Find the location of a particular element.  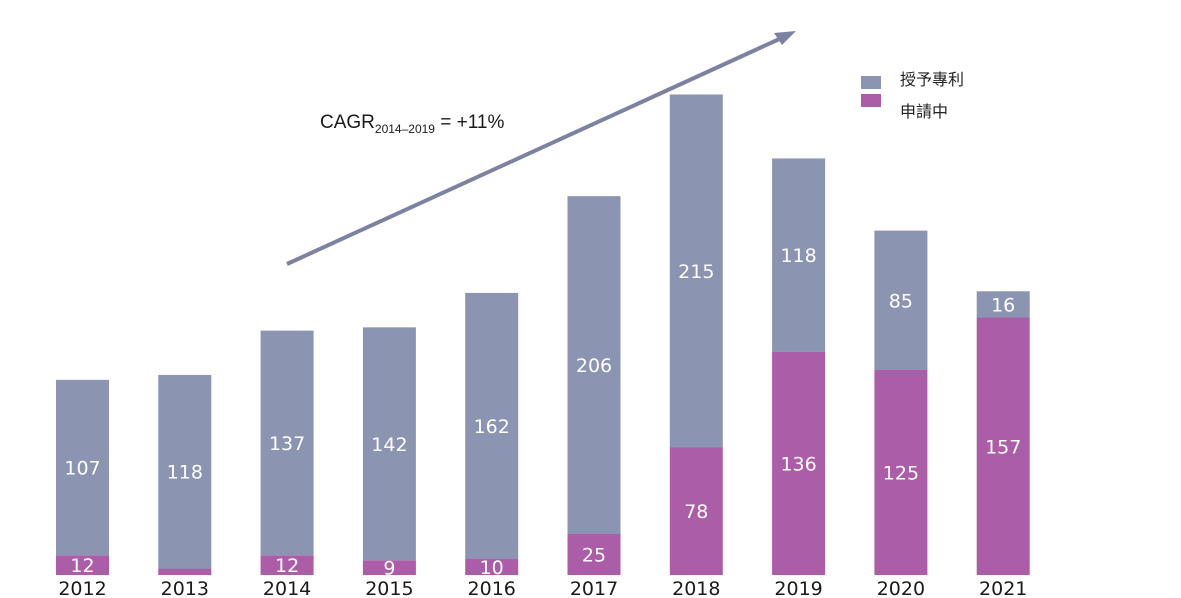

x-tick-label-2017: 2017 is located at coordinates (594, 588).